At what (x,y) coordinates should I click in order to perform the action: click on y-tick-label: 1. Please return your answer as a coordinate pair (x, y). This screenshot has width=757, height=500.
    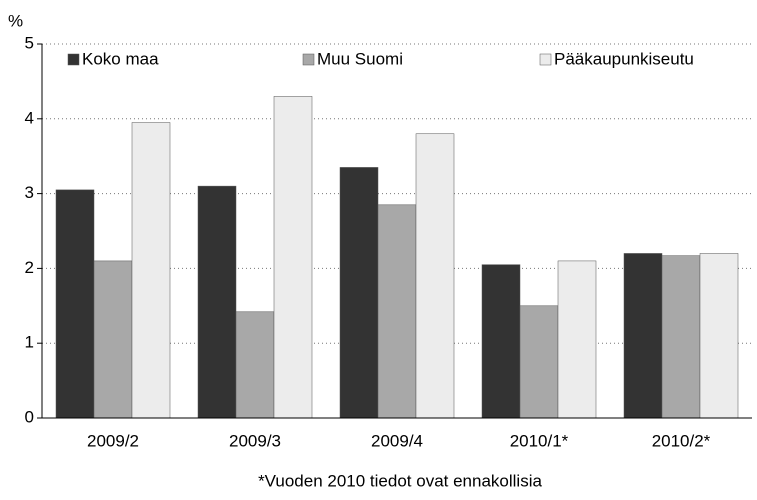
    Looking at the image, I should click on (29, 342).